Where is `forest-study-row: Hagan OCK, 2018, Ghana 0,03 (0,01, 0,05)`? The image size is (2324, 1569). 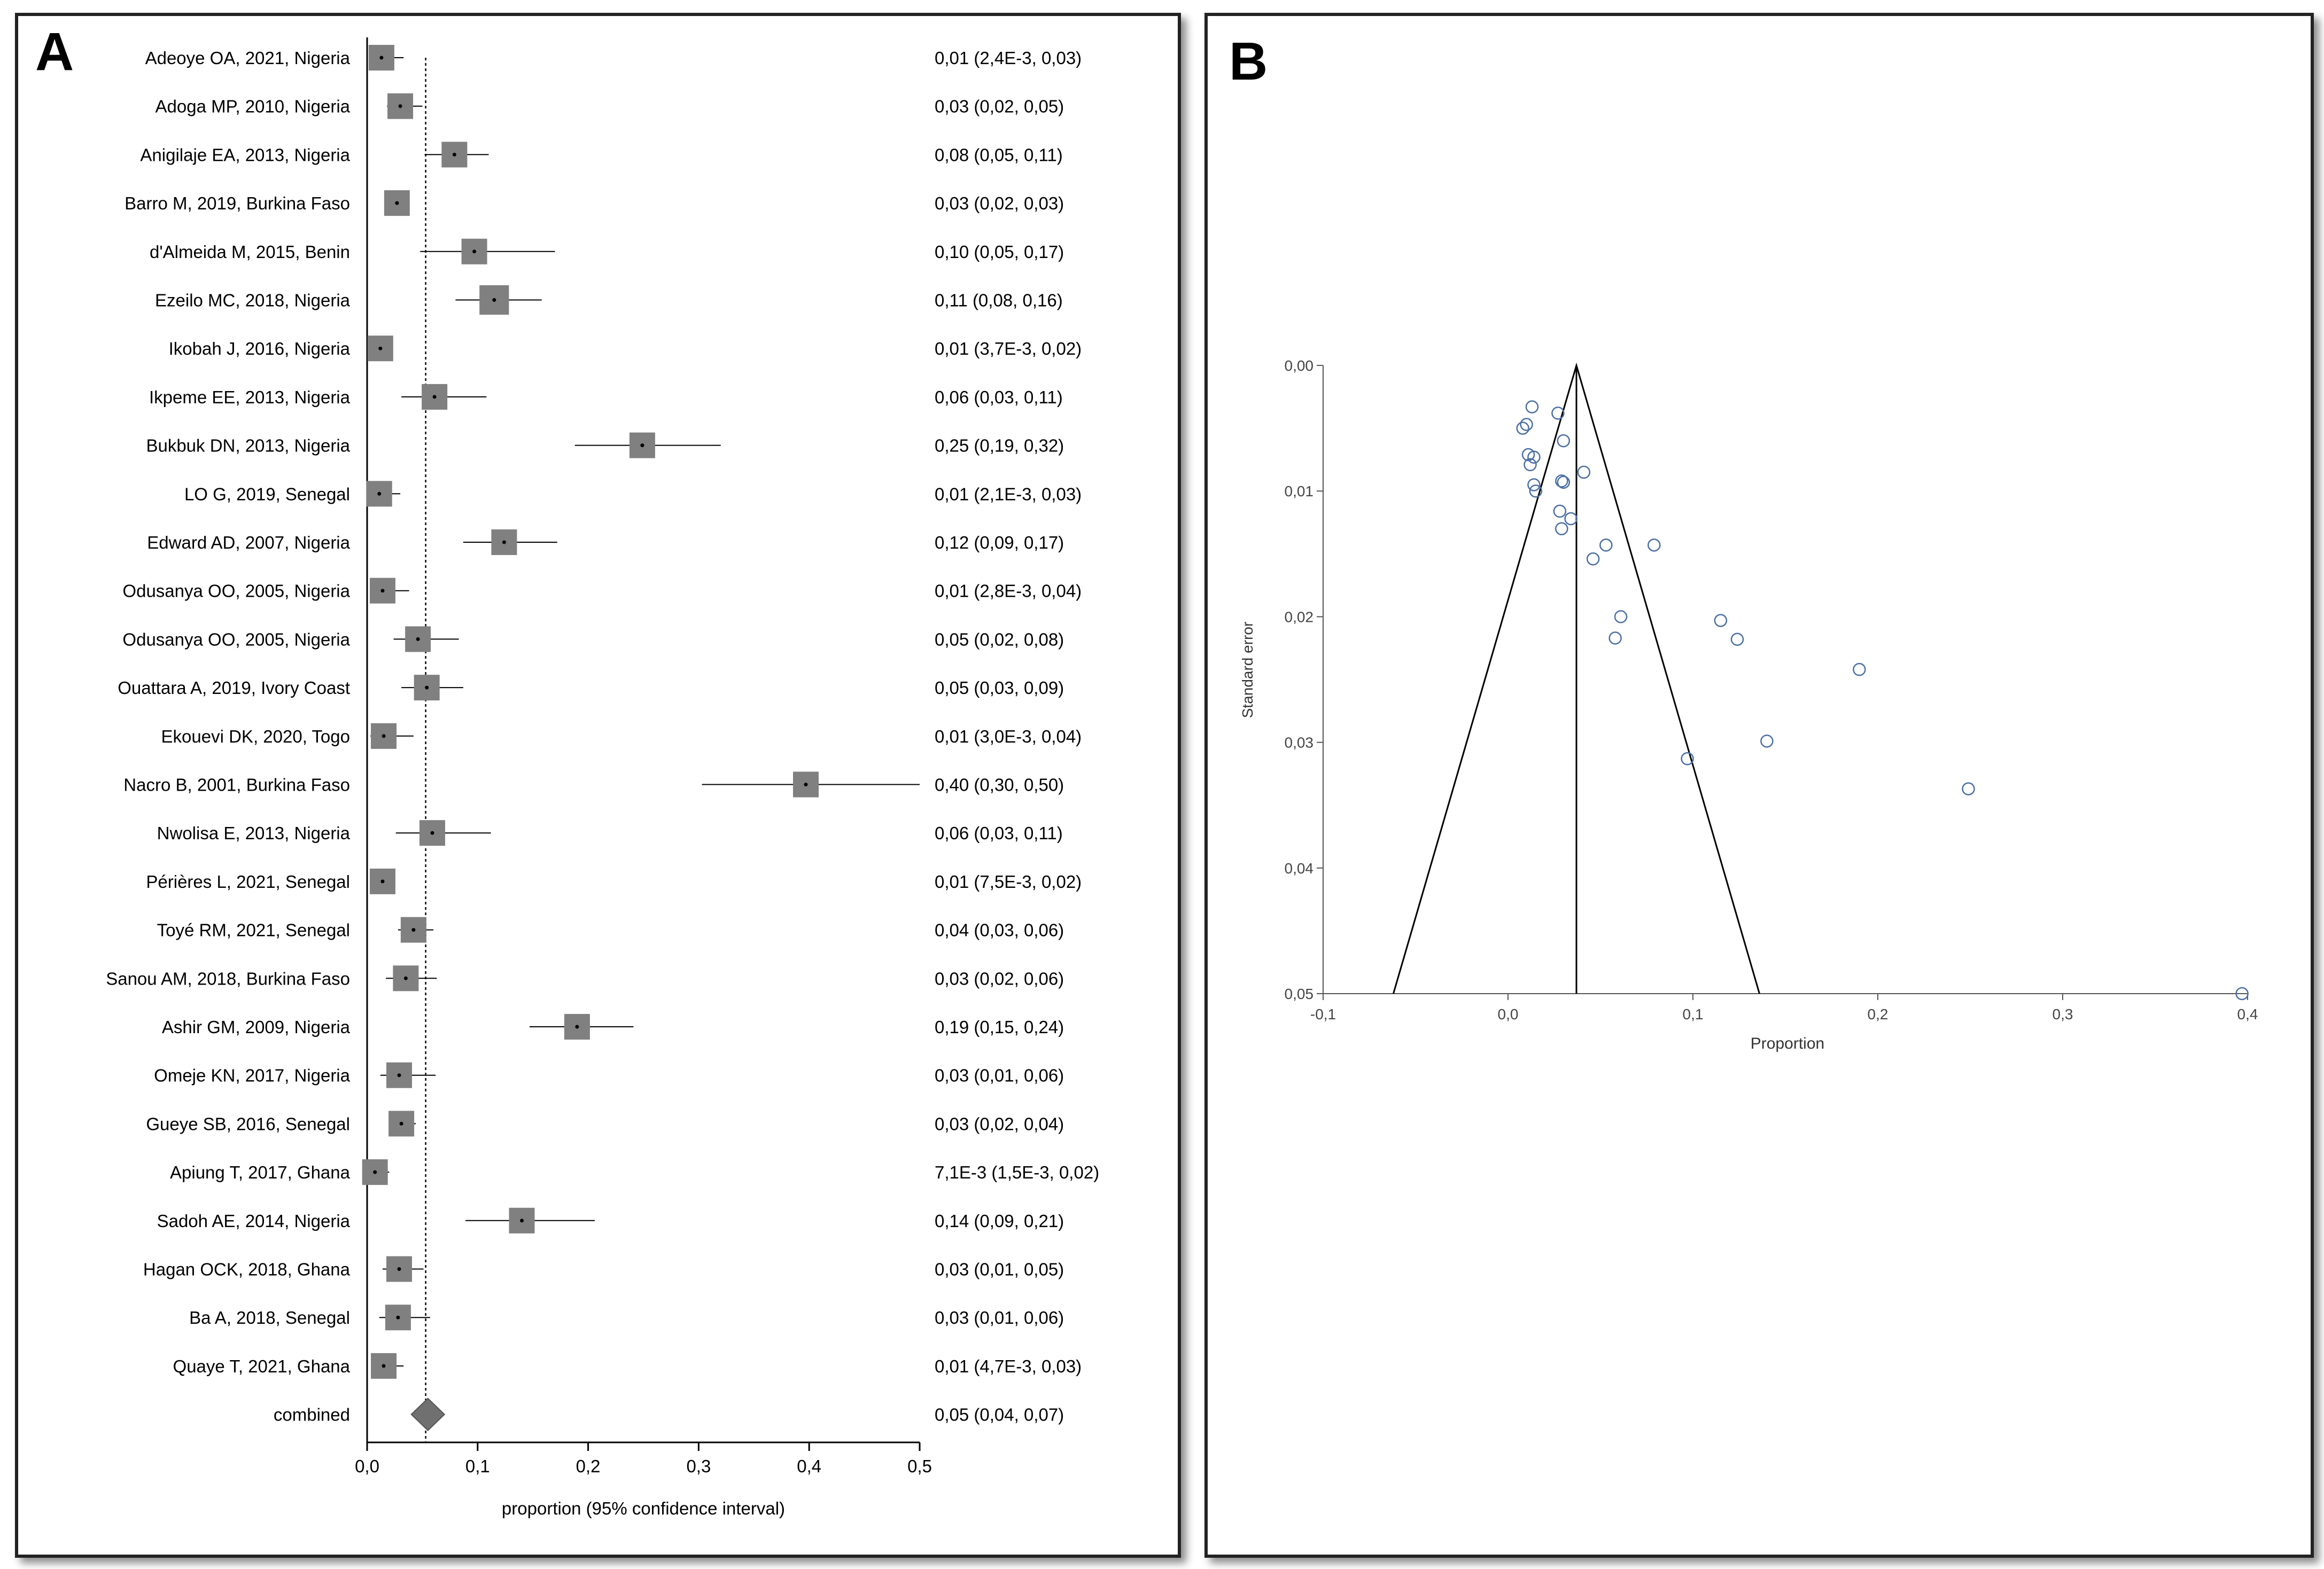
forest-study-row: Hagan OCK, 2018, Ghana 0,03 (0,01, 0,05) is located at coordinates (603, 1269).